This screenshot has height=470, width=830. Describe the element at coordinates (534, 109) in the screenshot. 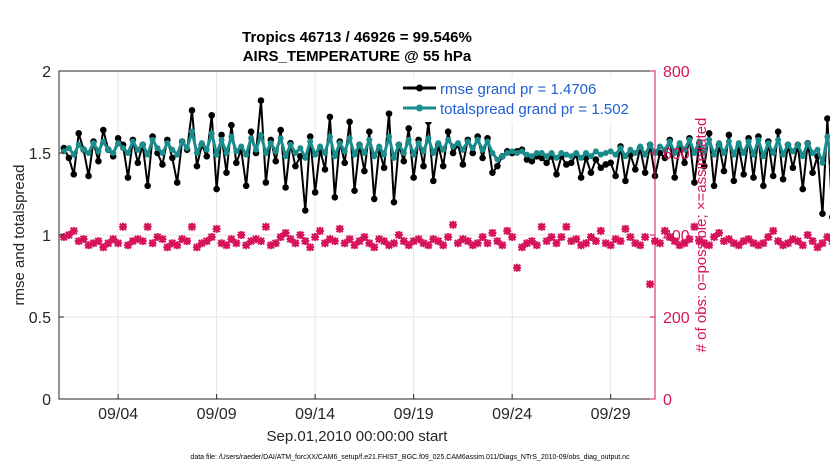

I see `legend-spread-label: totalspread grand pr = 1.502` at that location.